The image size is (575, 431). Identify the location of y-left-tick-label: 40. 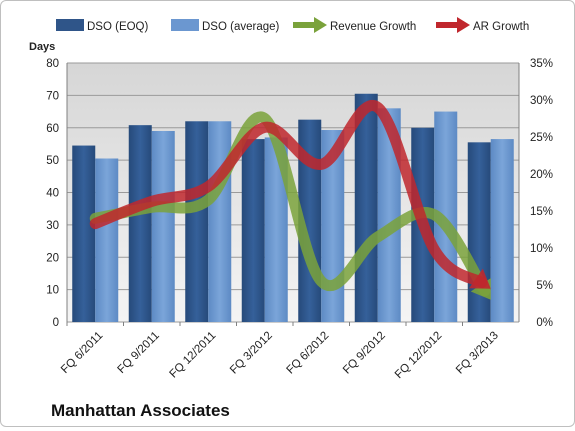
(52, 194).